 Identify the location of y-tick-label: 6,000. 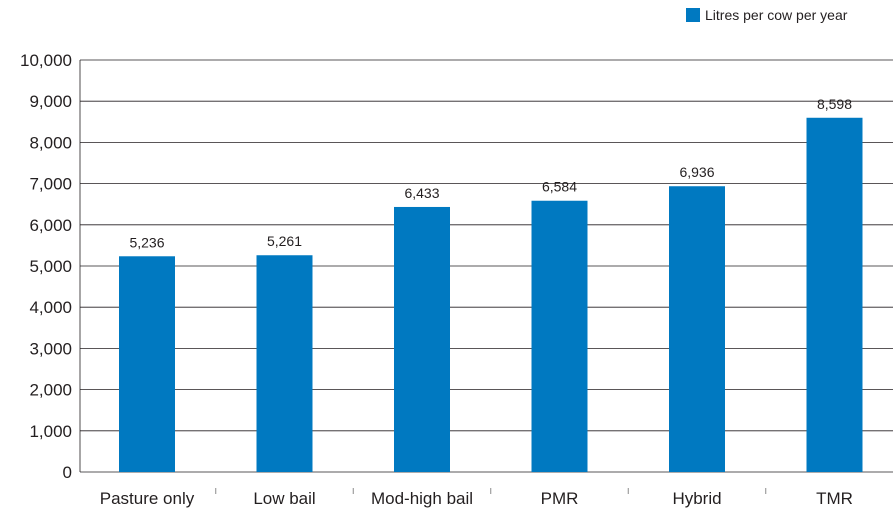
(50, 225).